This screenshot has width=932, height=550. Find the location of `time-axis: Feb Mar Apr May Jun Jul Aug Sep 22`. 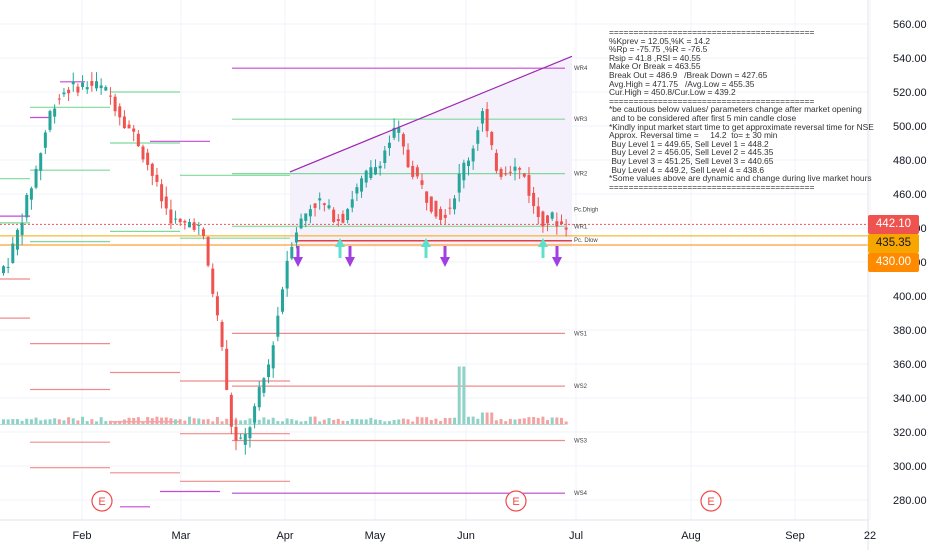

time-axis: Feb Mar Apr May Jun Jul Aug Sep 22 is located at coordinates (438, 530).